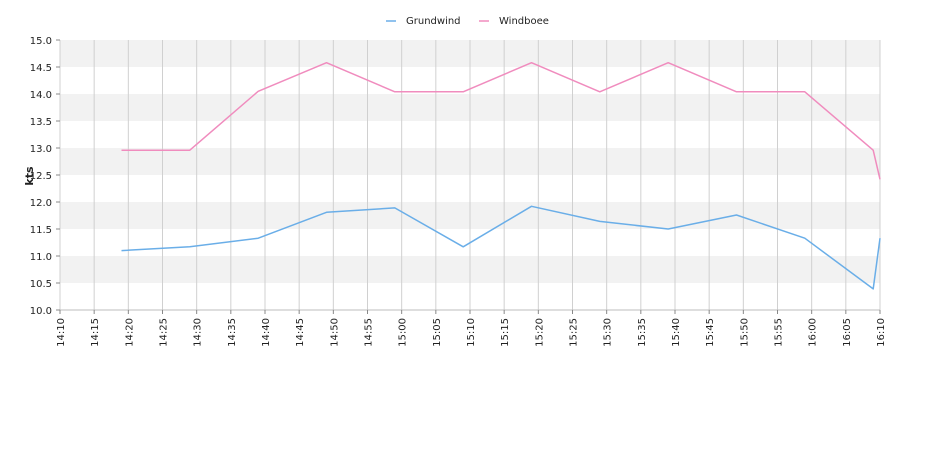 This screenshot has width=940, height=450. Describe the element at coordinates (41, 176) in the screenshot. I see `y-tick-label: 12.5` at that location.